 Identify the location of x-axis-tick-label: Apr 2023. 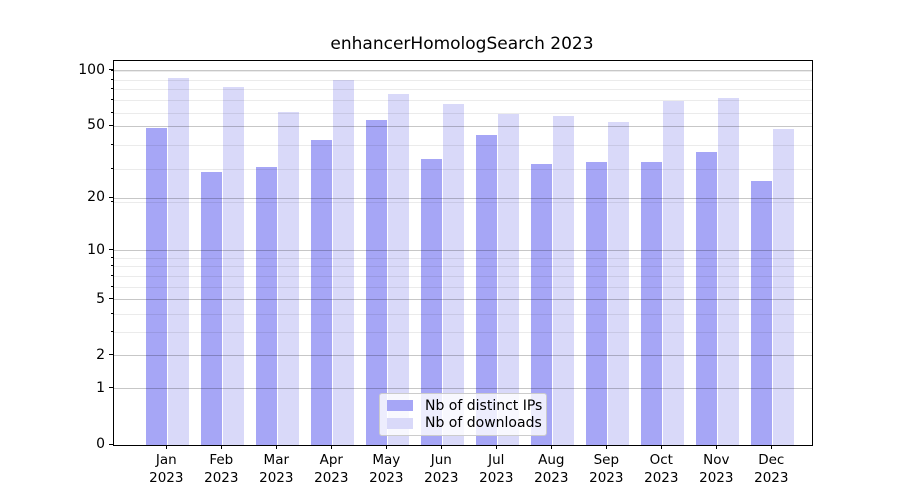
(331, 469).